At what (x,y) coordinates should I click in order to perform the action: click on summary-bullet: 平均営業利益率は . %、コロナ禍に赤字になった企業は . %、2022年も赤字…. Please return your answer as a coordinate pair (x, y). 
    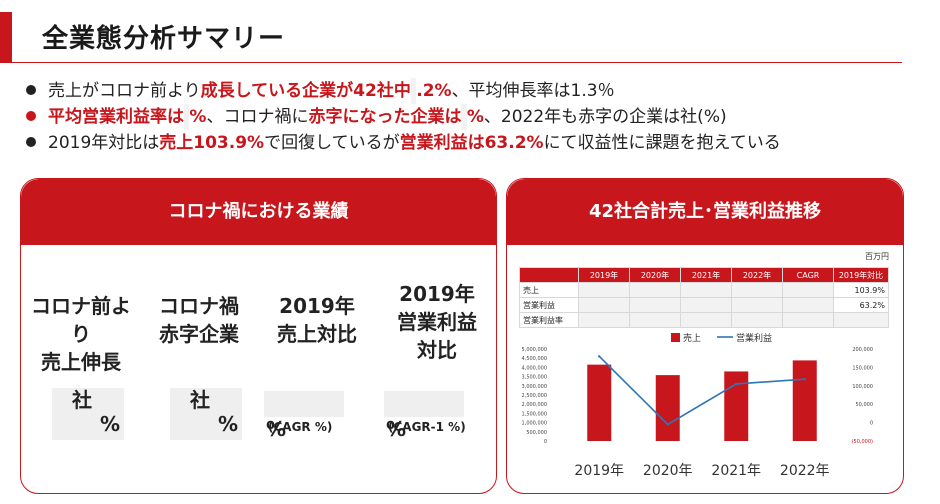
    Looking at the image, I should click on (481, 117).